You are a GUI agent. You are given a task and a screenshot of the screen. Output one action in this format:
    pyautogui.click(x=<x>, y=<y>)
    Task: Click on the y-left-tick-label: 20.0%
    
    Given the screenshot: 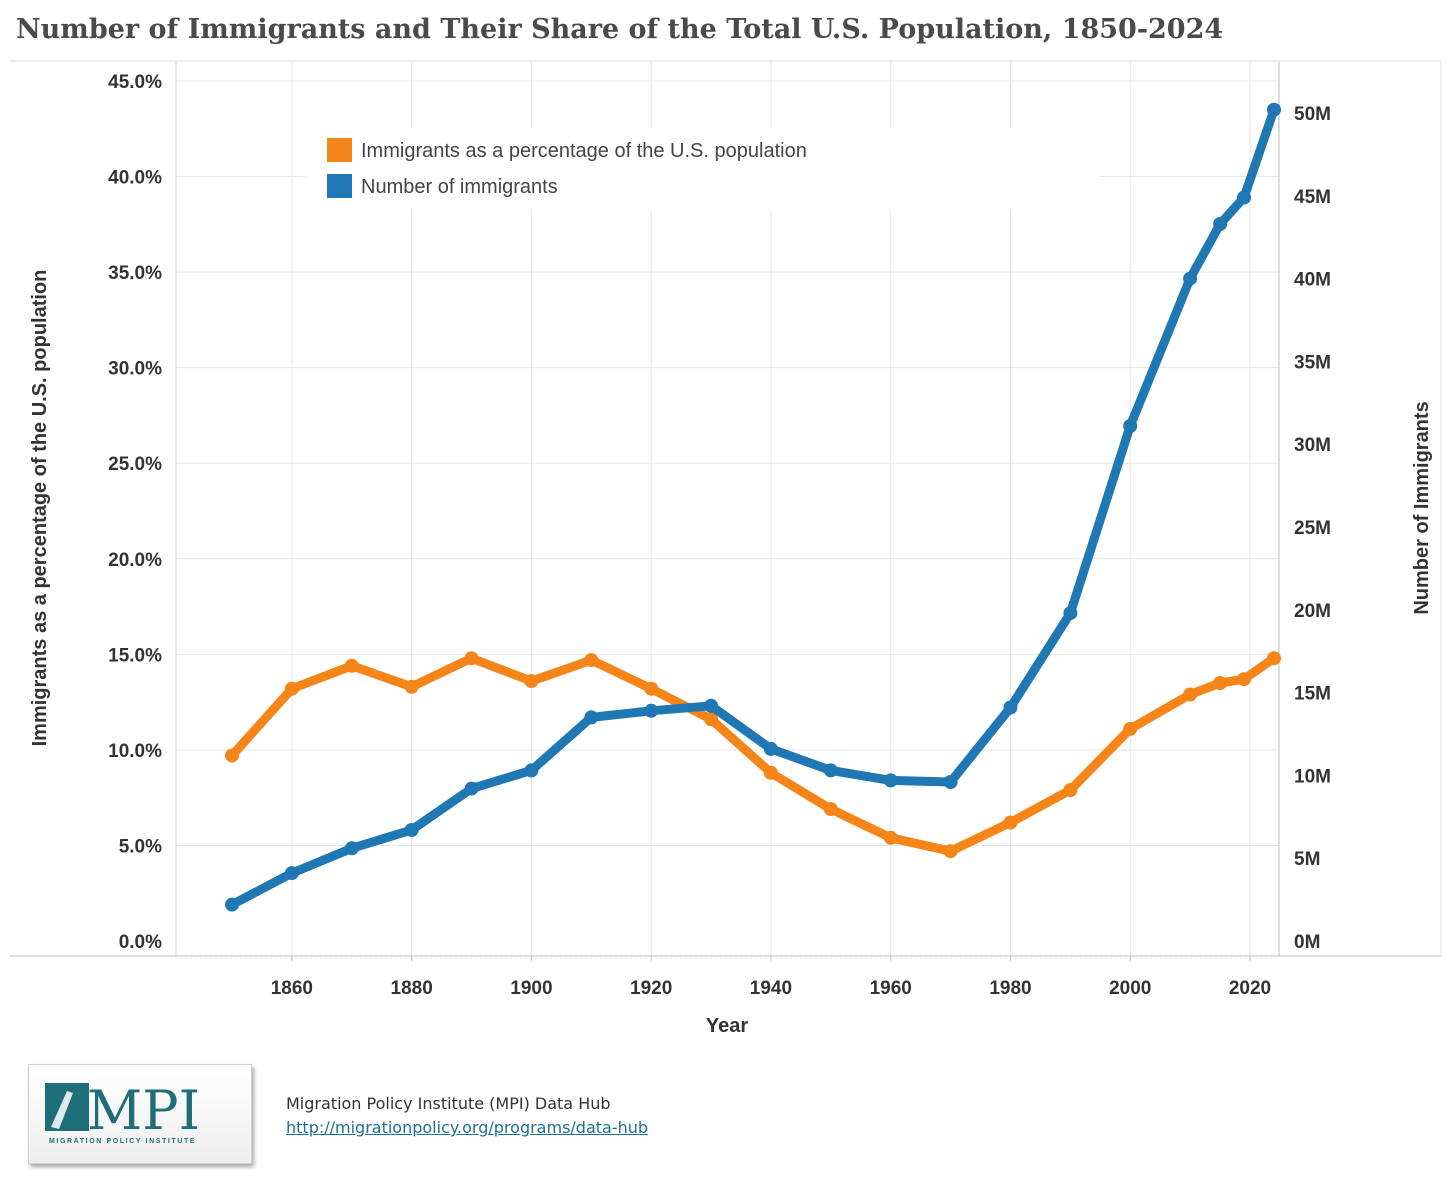 What is the action you would take?
    pyautogui.click(x=135, y=560)
    